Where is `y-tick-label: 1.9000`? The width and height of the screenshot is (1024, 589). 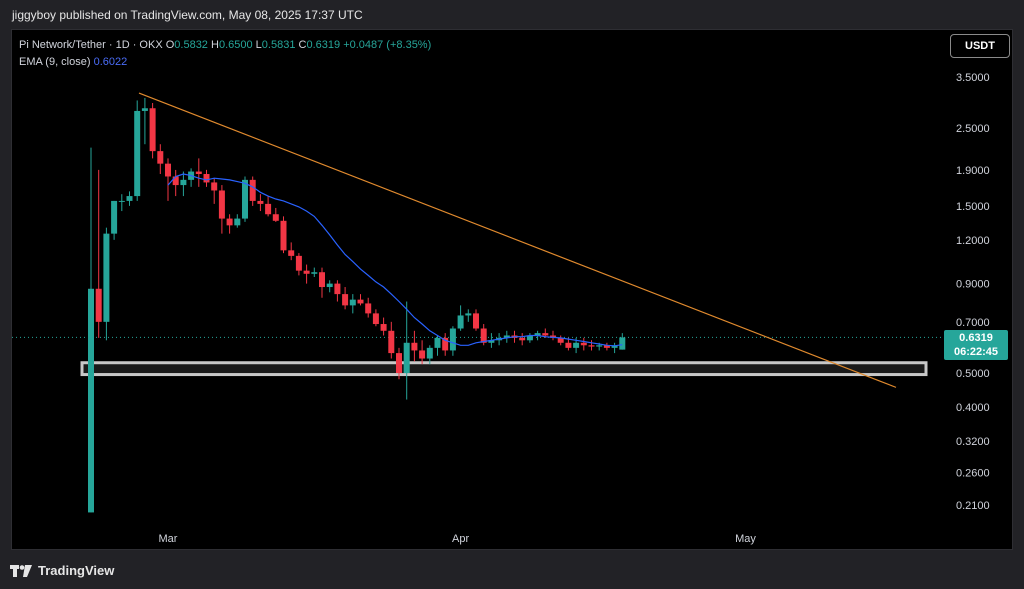
y-tick-label: 1.9000 is located at coordinates (973, 171).